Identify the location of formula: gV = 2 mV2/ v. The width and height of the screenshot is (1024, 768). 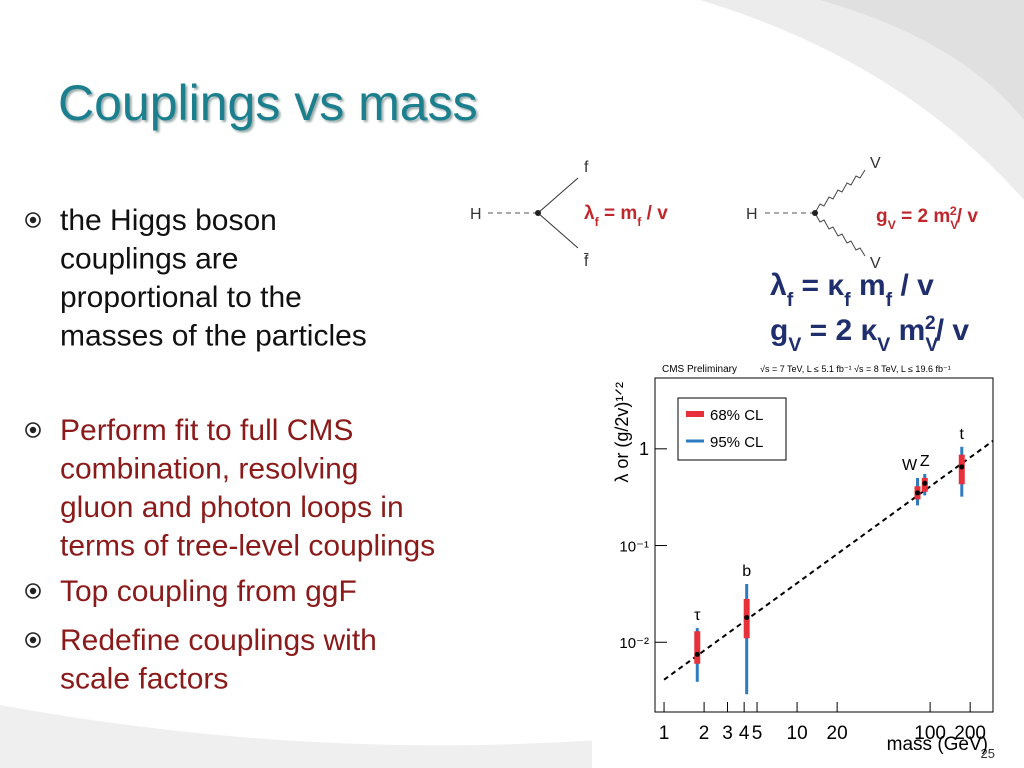
(927, 218).